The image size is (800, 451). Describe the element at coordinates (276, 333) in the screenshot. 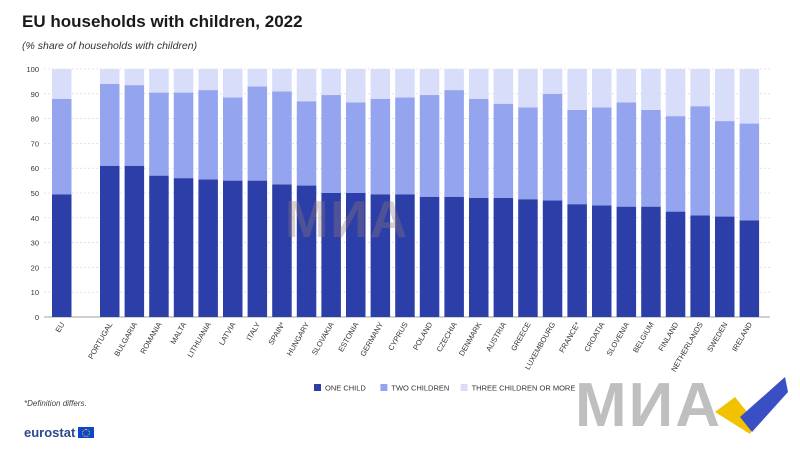

I see `x-tick-label: SPAIN*` at that location.